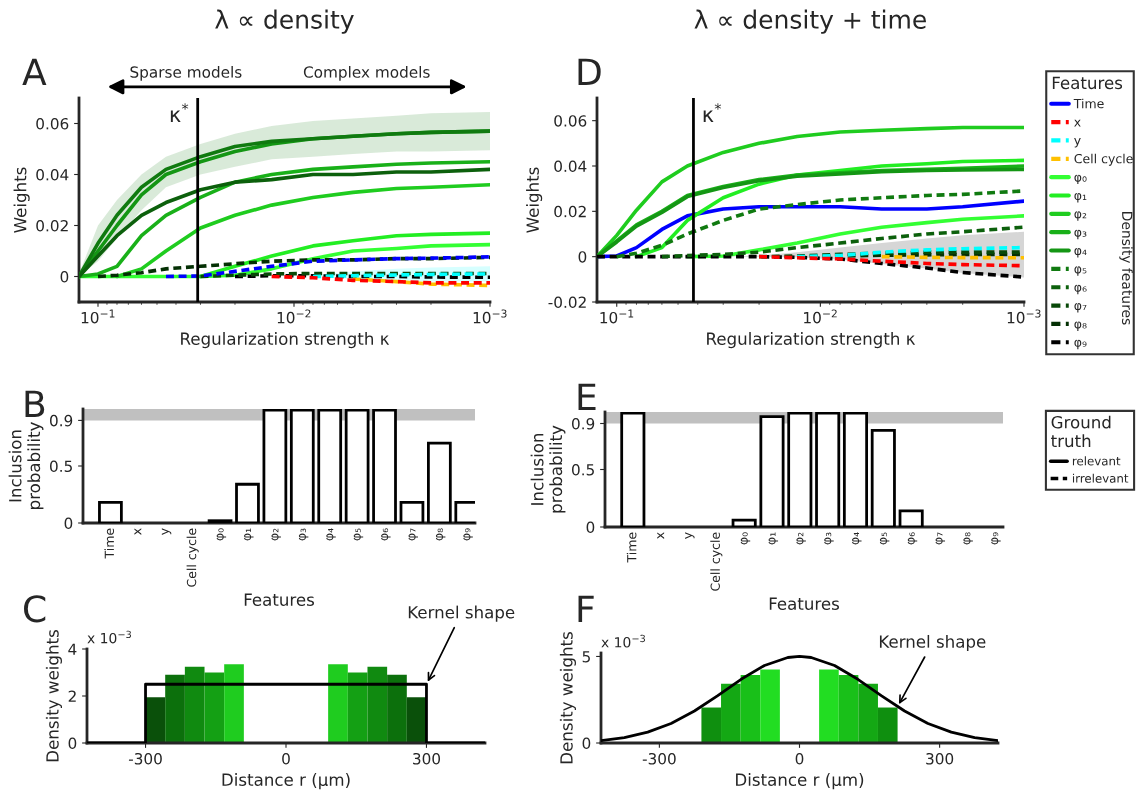  Describe the element at coordinates (570, 121) in the screenshot. I see `y-tick-label: 0.06` at that location.